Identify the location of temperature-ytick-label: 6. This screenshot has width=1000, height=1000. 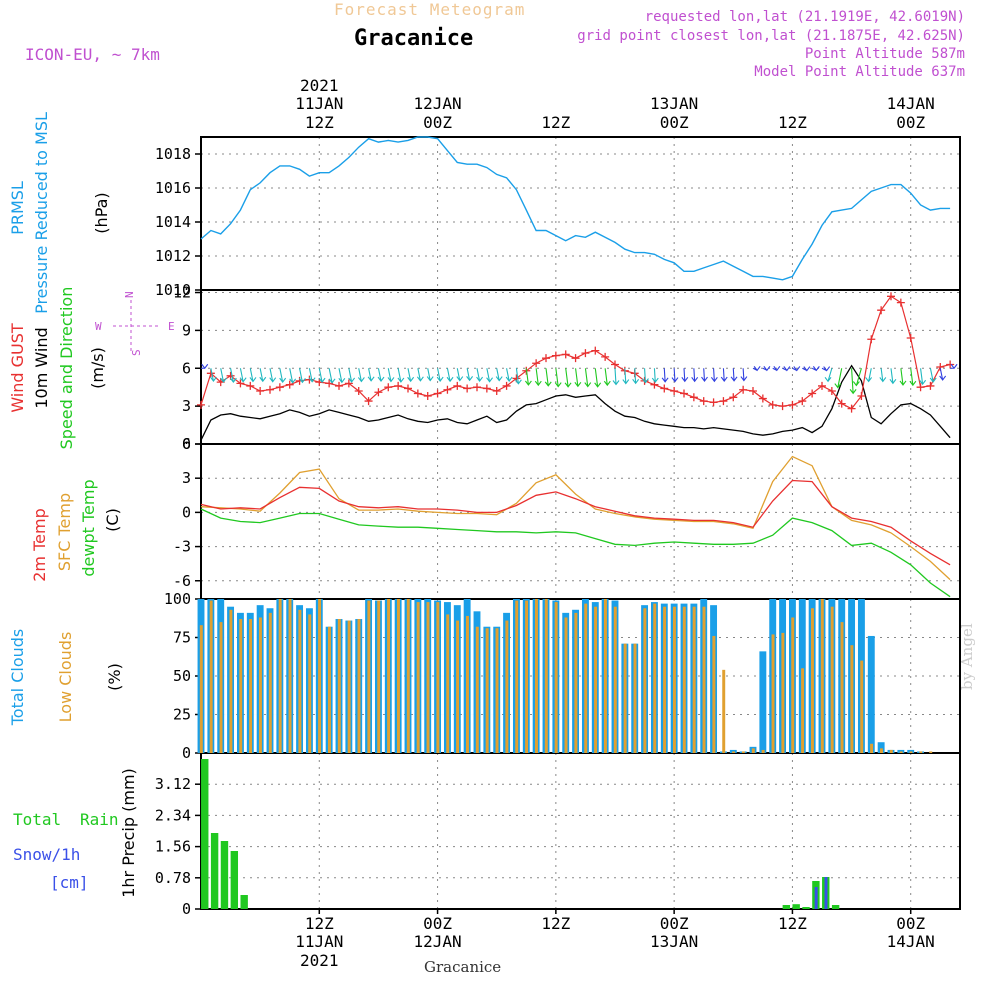
(186, 444).